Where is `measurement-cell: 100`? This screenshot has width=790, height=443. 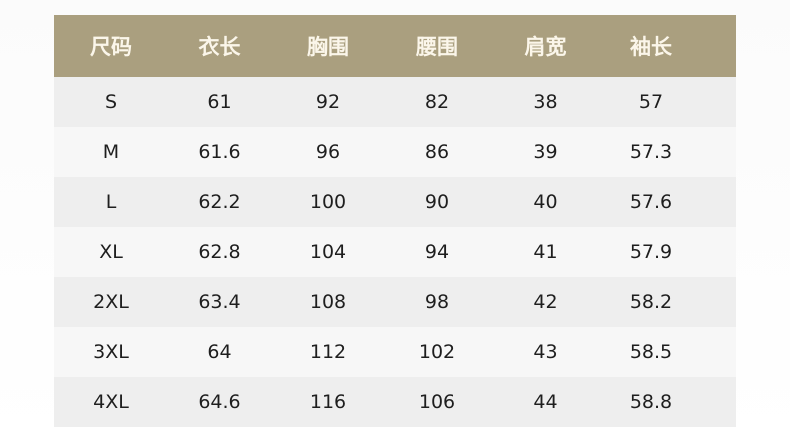
measurement-cell: 100 is located at coordinates (328, 202).